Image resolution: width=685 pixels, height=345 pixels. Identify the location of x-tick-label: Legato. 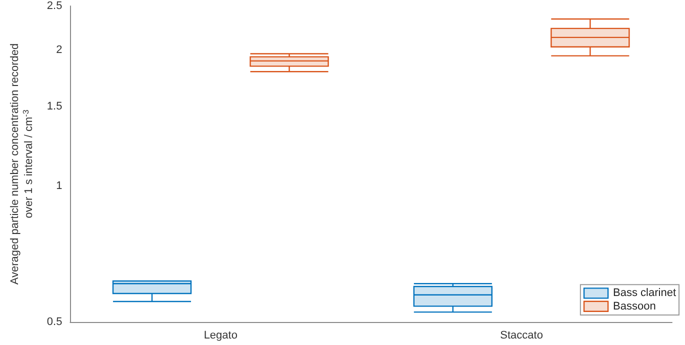
(221, 336).